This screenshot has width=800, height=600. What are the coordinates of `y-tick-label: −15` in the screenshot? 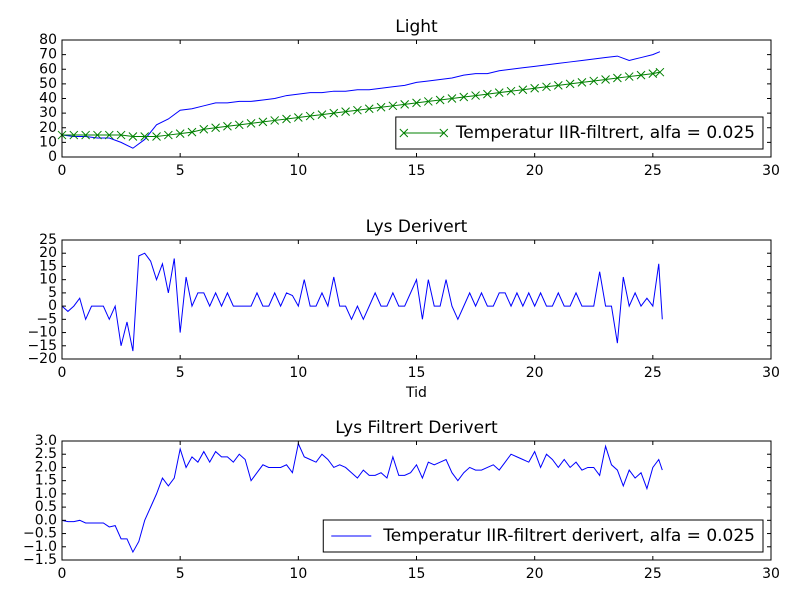 It's located at (42, 346).